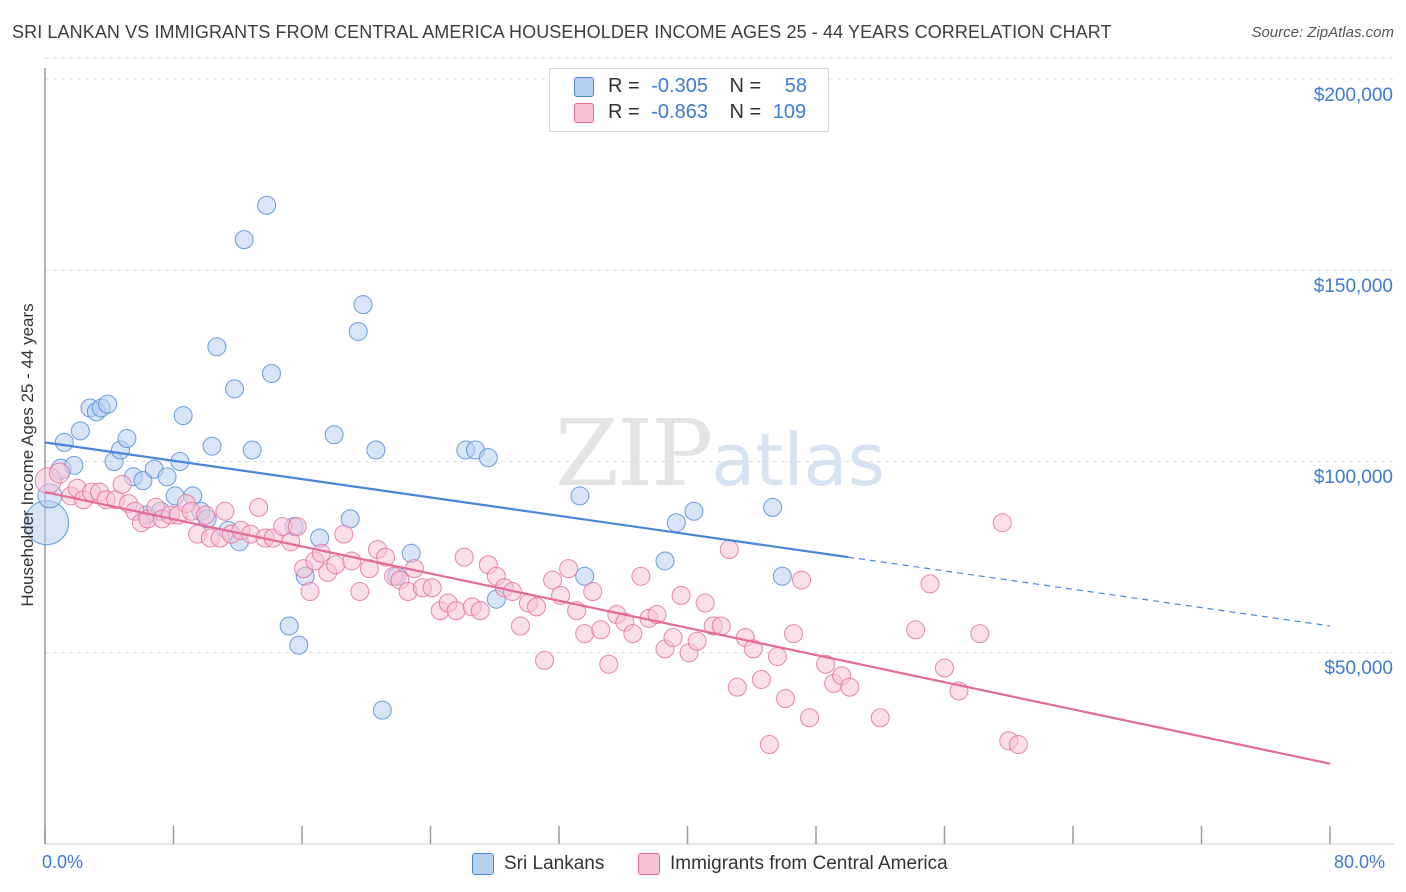 Image resolution: width=1406 pixels, height=892 pixels. Describe the element at coordinates (679, 112) in the screenshot. I see `legend-r-value: -0.863` at that location.